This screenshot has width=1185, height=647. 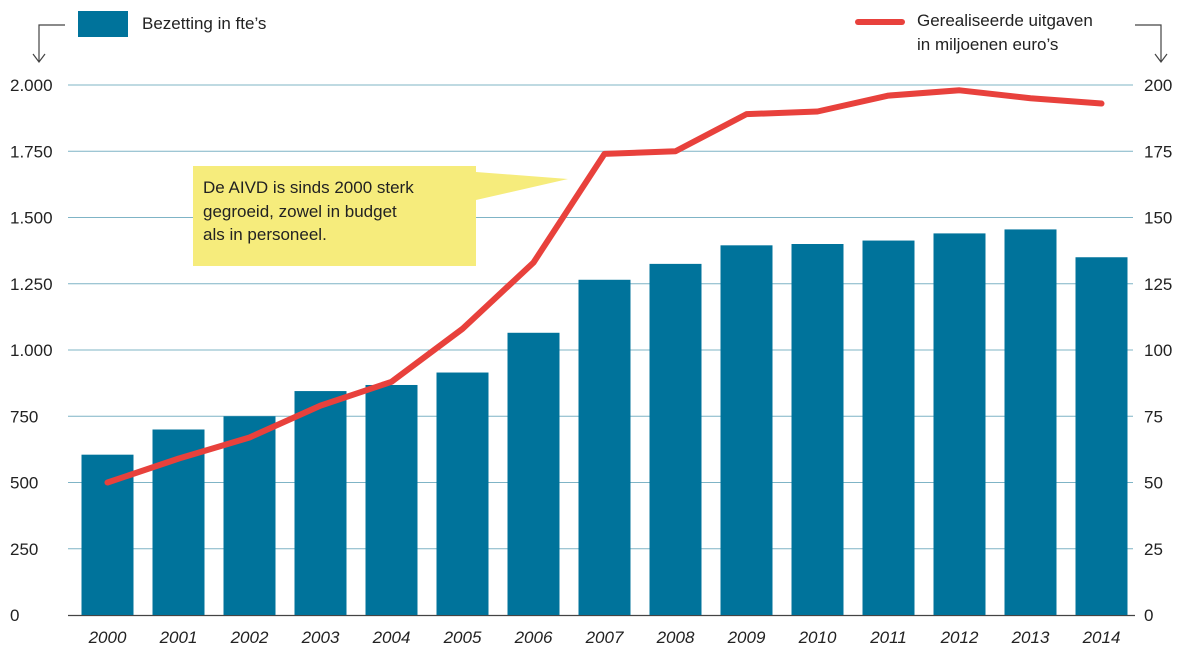 I want to click on y-right-tick-label: 0, so click(x=1148, y=615).